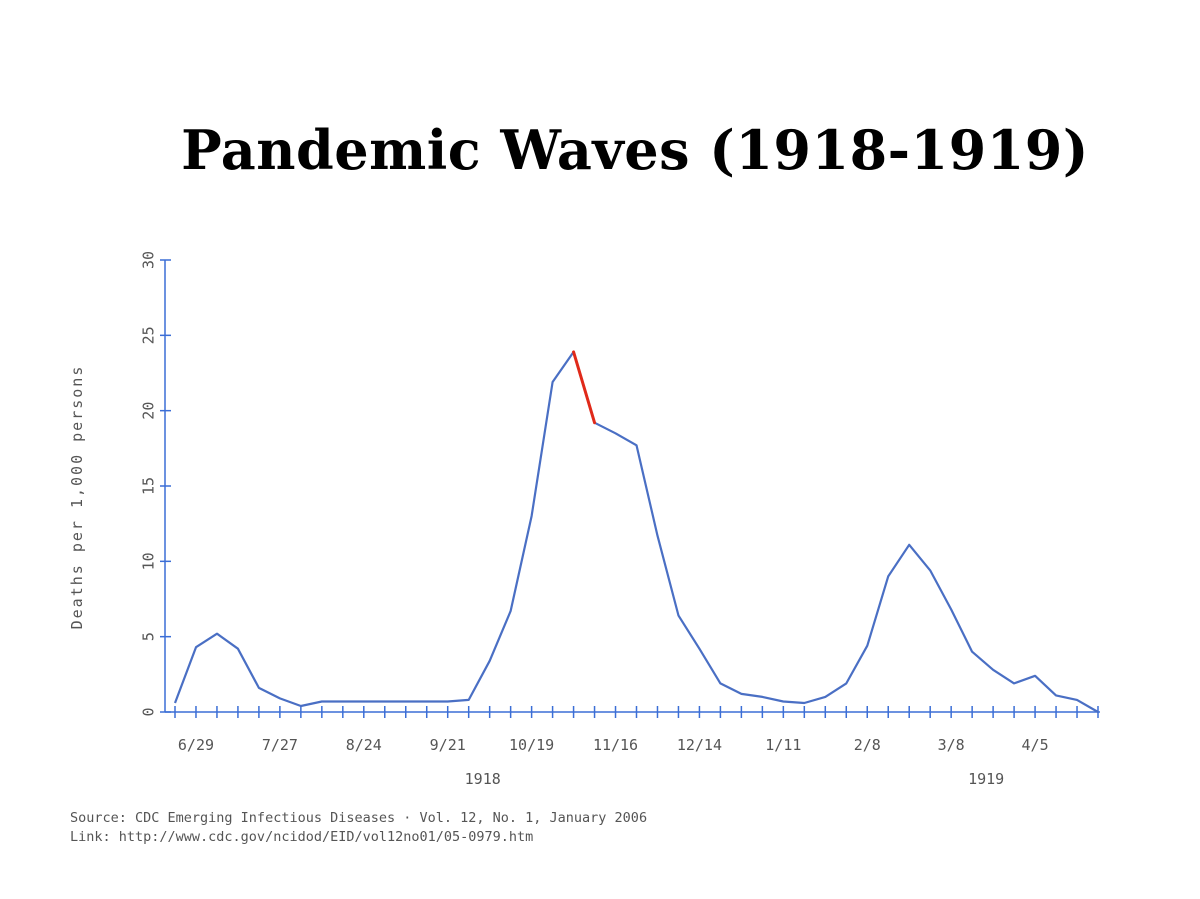  I want to click on x-tick-label: 4/5, so click(1035, 745).